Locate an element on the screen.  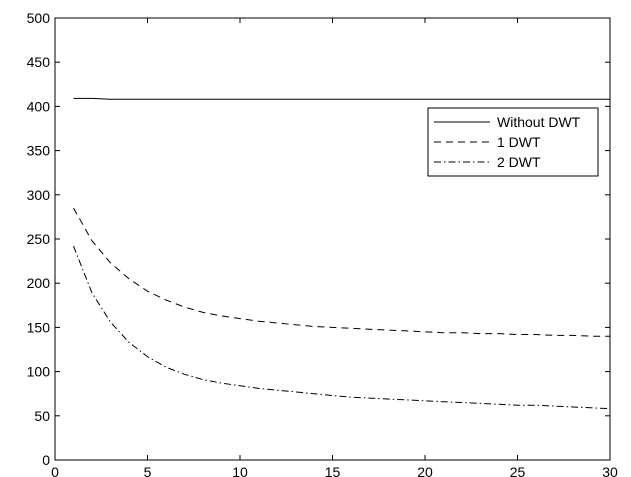
y-tick-label: 250 is located at coordinates (39, 239).